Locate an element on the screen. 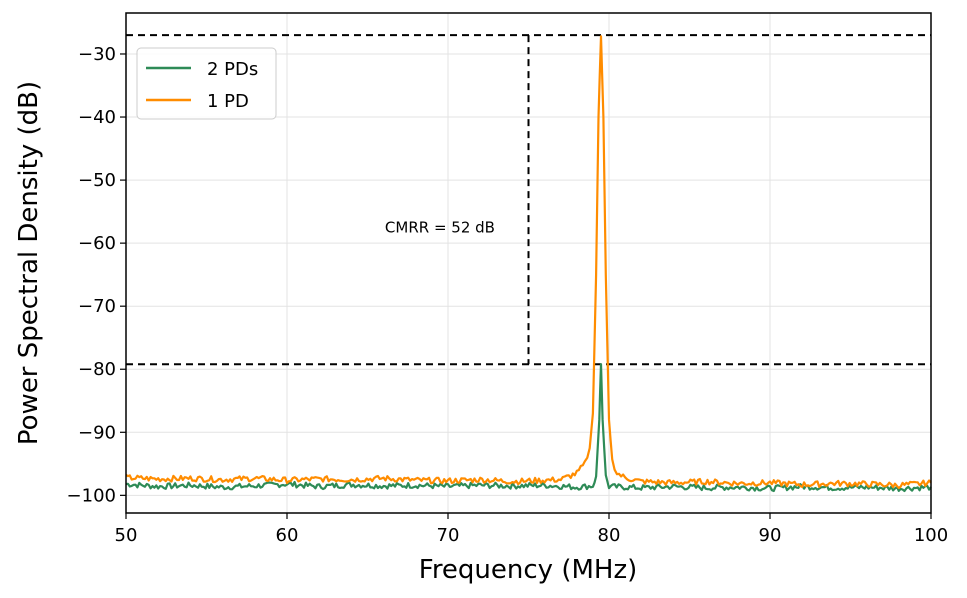  y-tick-label: −60 is located at coordinates (97, 243).